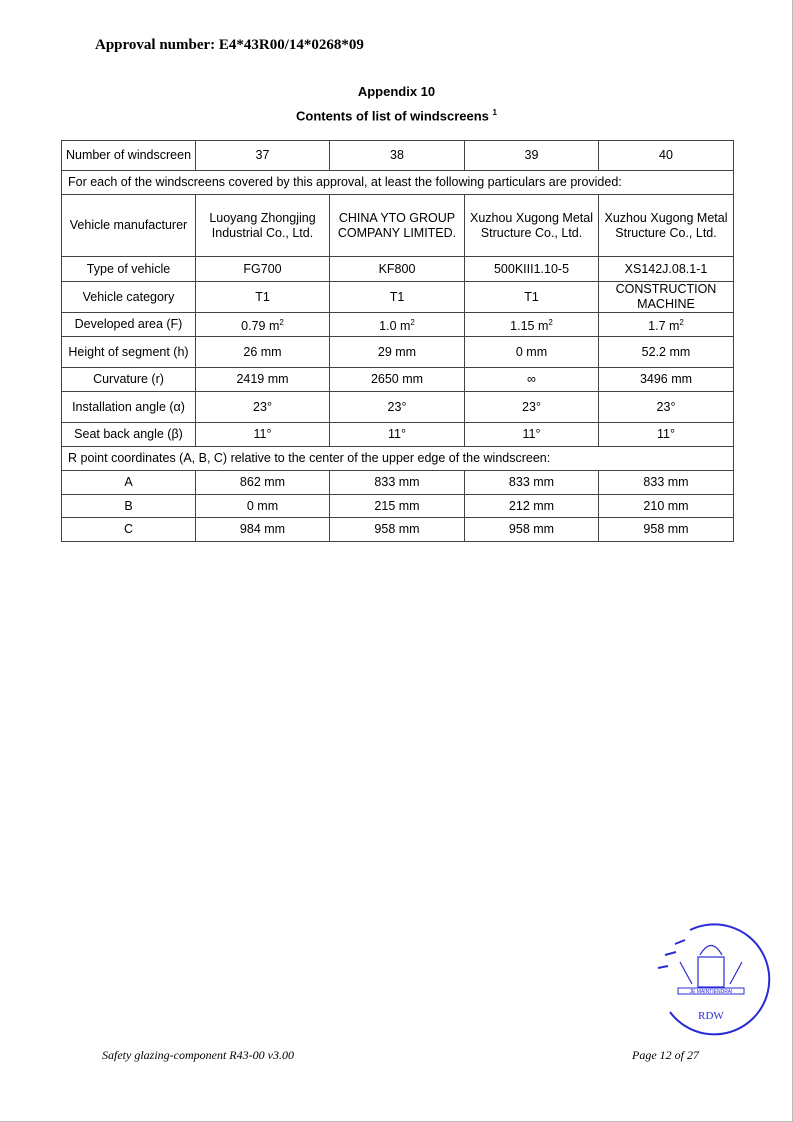 This screenshot has height=1122, width=793. What do you see at coordinates (665, 1055) in the screenshot?
I see `footer-page-number: Page 12 of 27` at bounding box center [665, 1055].